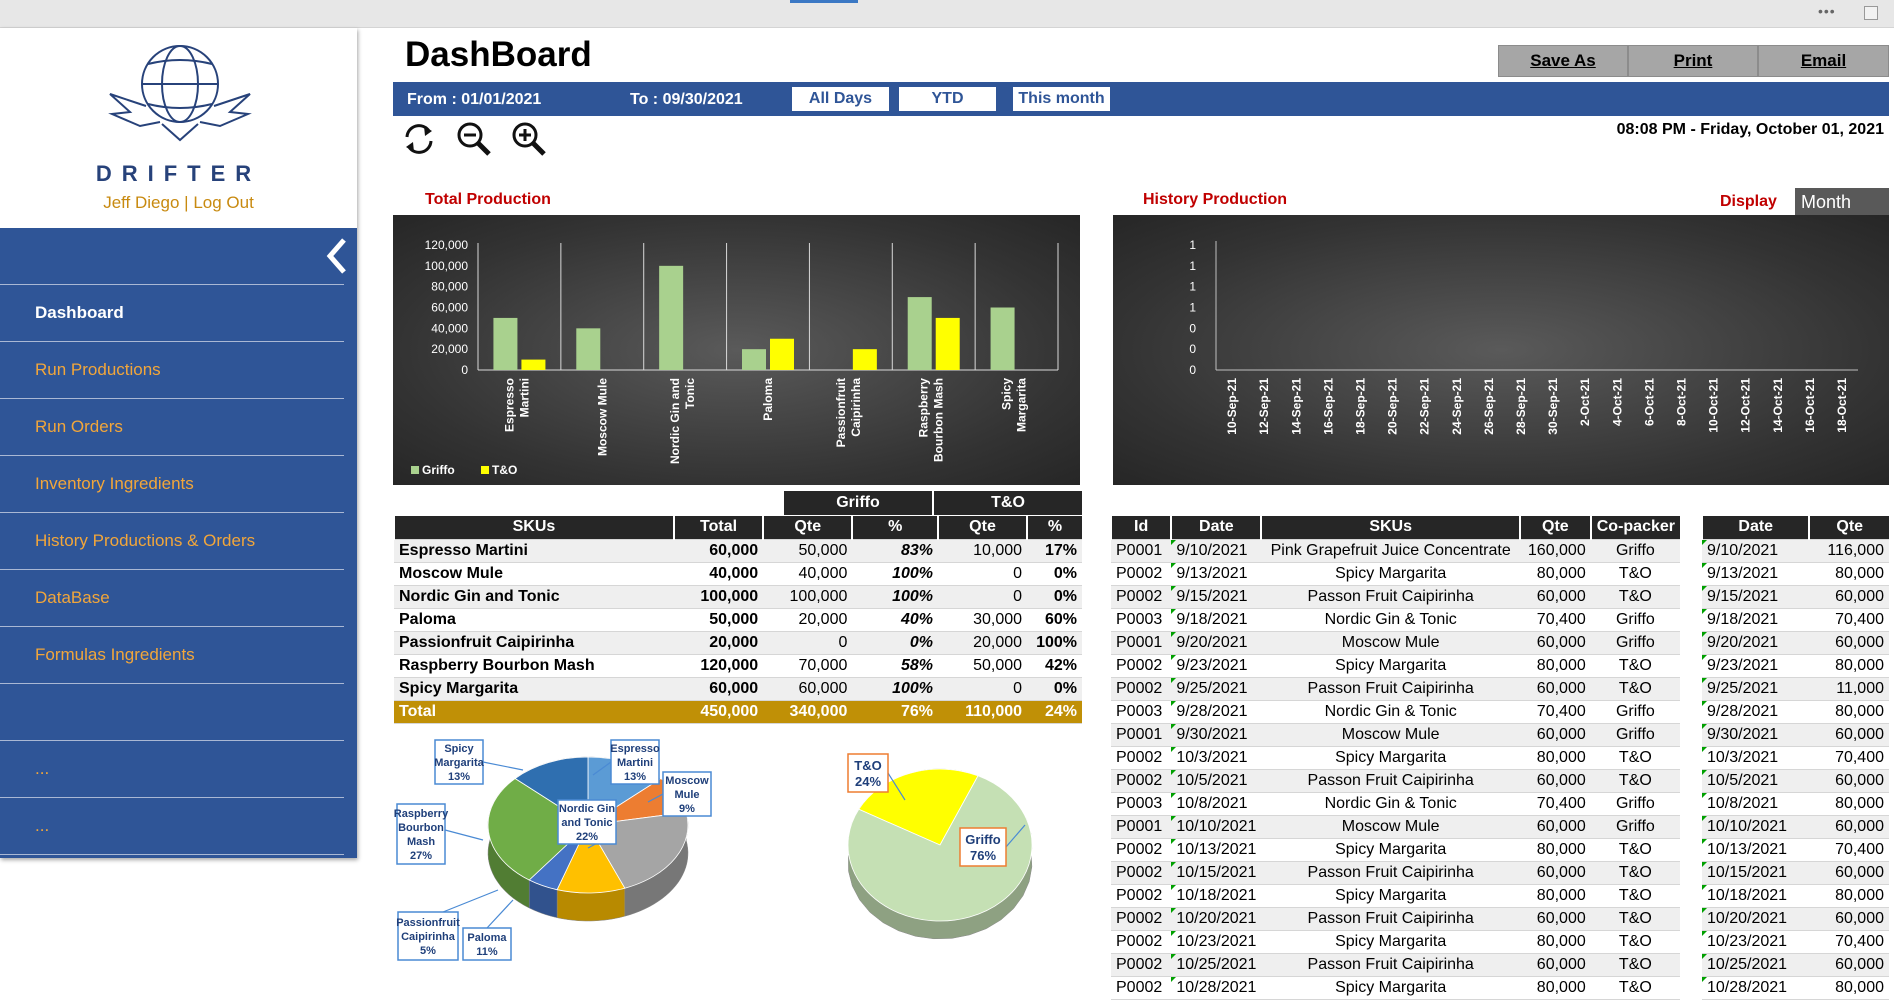 Image resolution: width=1894 pixels, height=1004 pixels. I want to click on sku-cell: 58%, so click(895, 666).